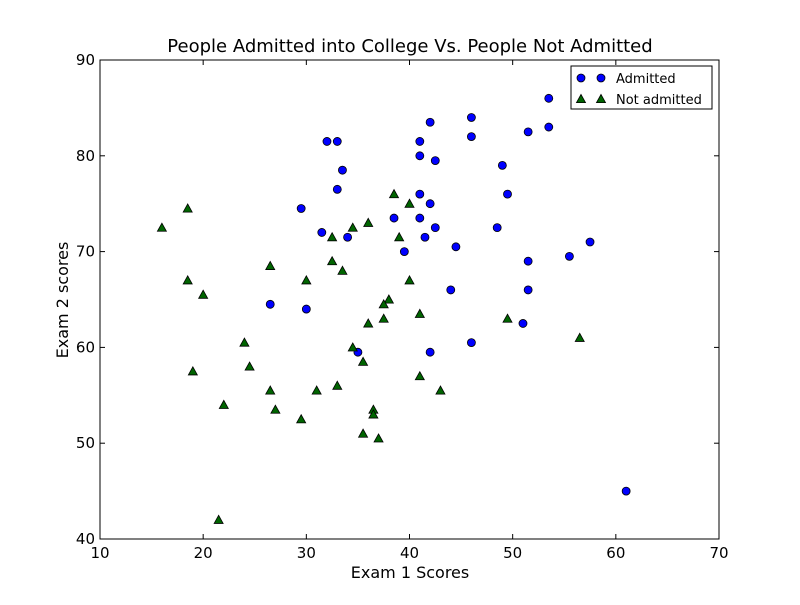 This screenshot has height=605, width=800. I want to click on legend-box, so click(641, 87).